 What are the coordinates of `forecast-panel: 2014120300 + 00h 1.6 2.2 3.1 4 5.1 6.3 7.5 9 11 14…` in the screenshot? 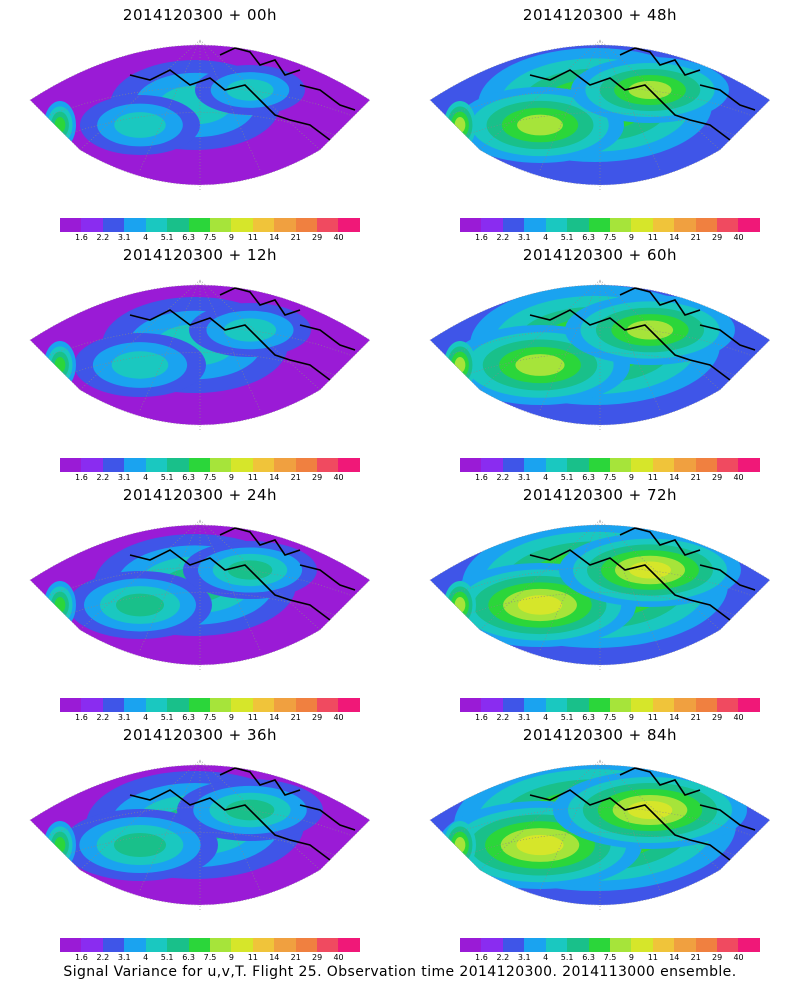 It's located at (200, 125).